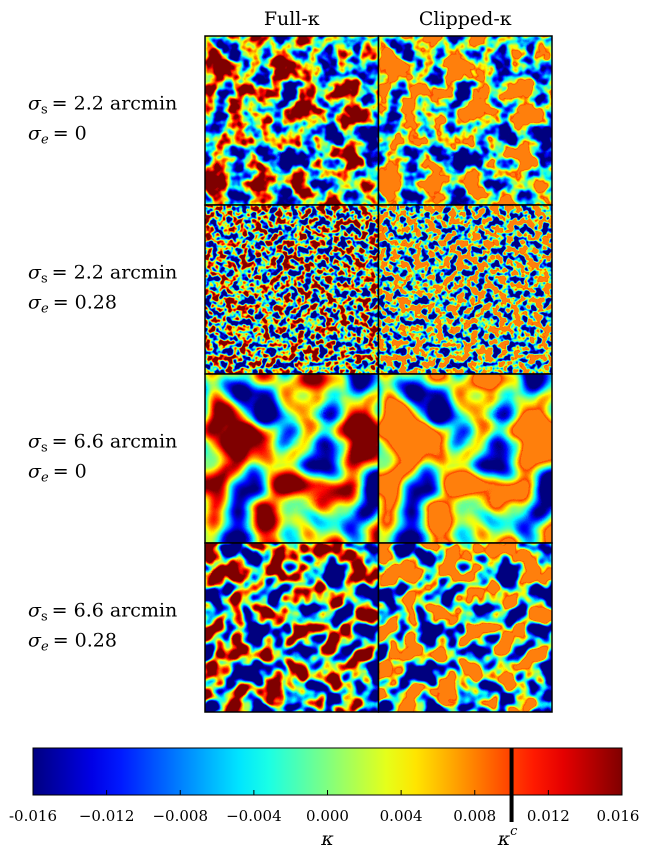 The image size is (647, 848). Describe the element at coordinates (618, 816) in the screenshot. I see `tick-label: 0.016` at that location.